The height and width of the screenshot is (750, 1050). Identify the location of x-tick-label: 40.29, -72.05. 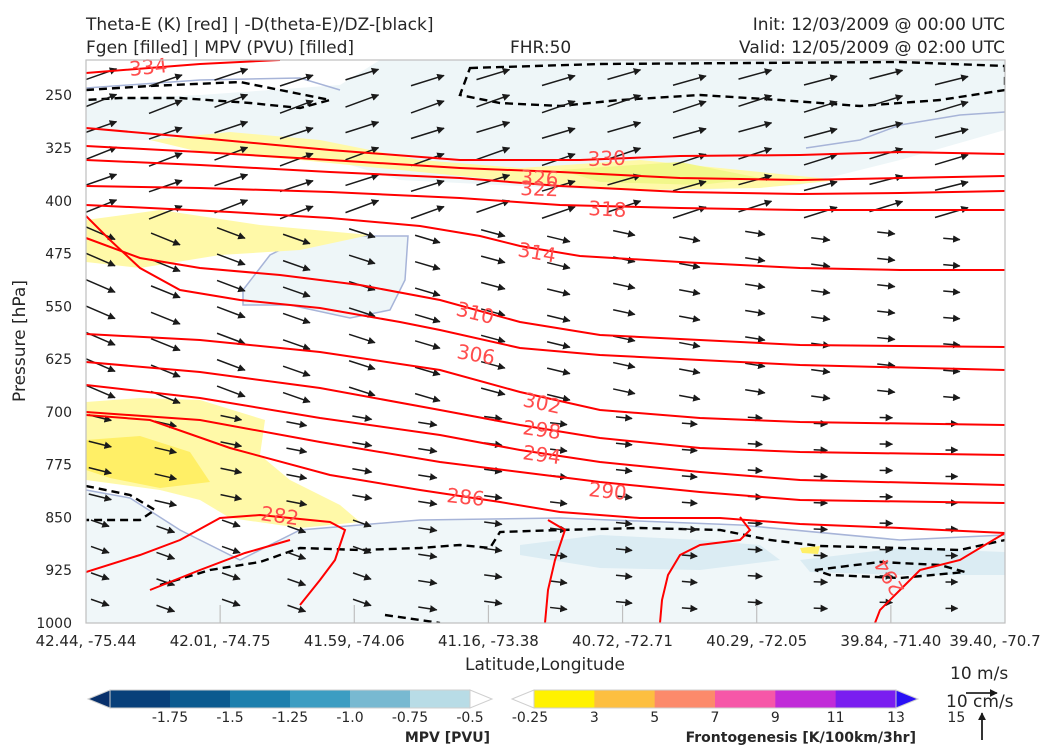
(756, 641).